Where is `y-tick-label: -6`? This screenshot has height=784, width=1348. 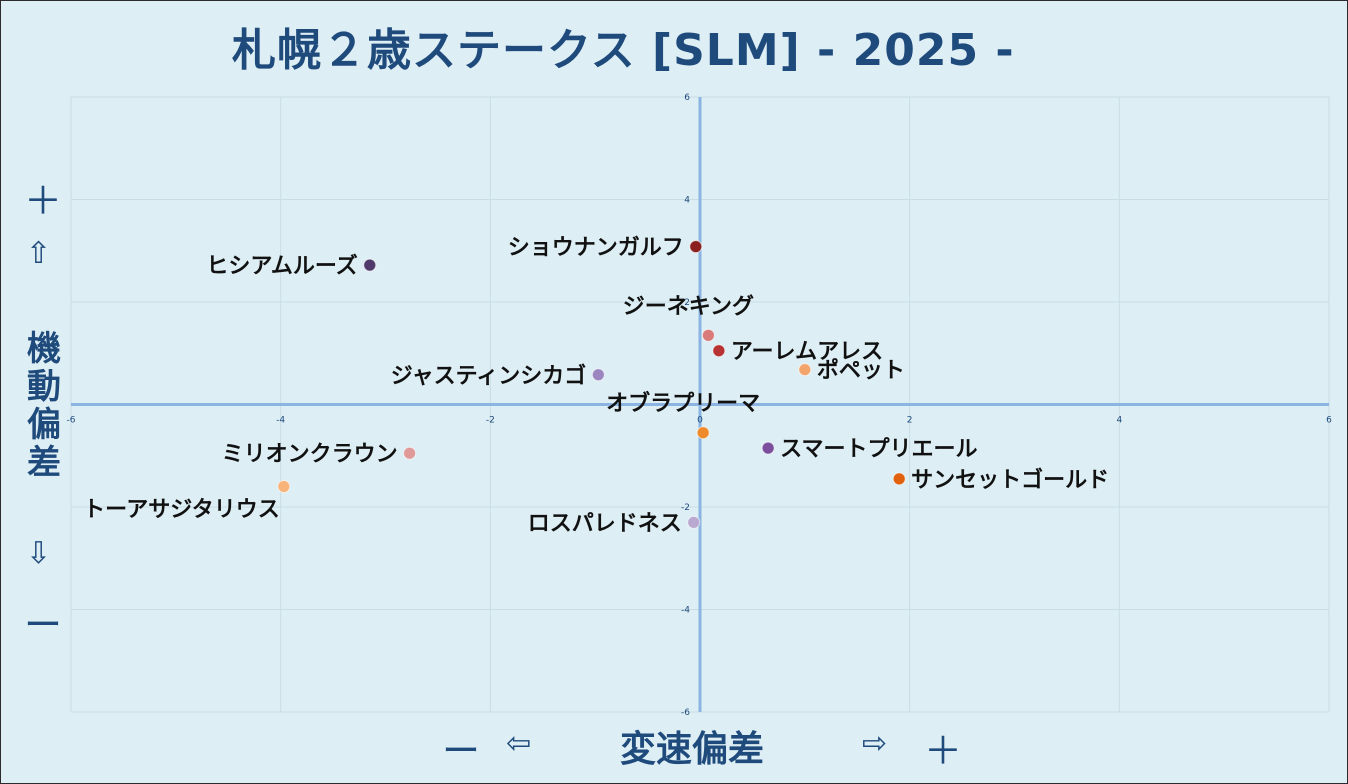 y-tick-label: -6 is located at coordinates (685, 713).